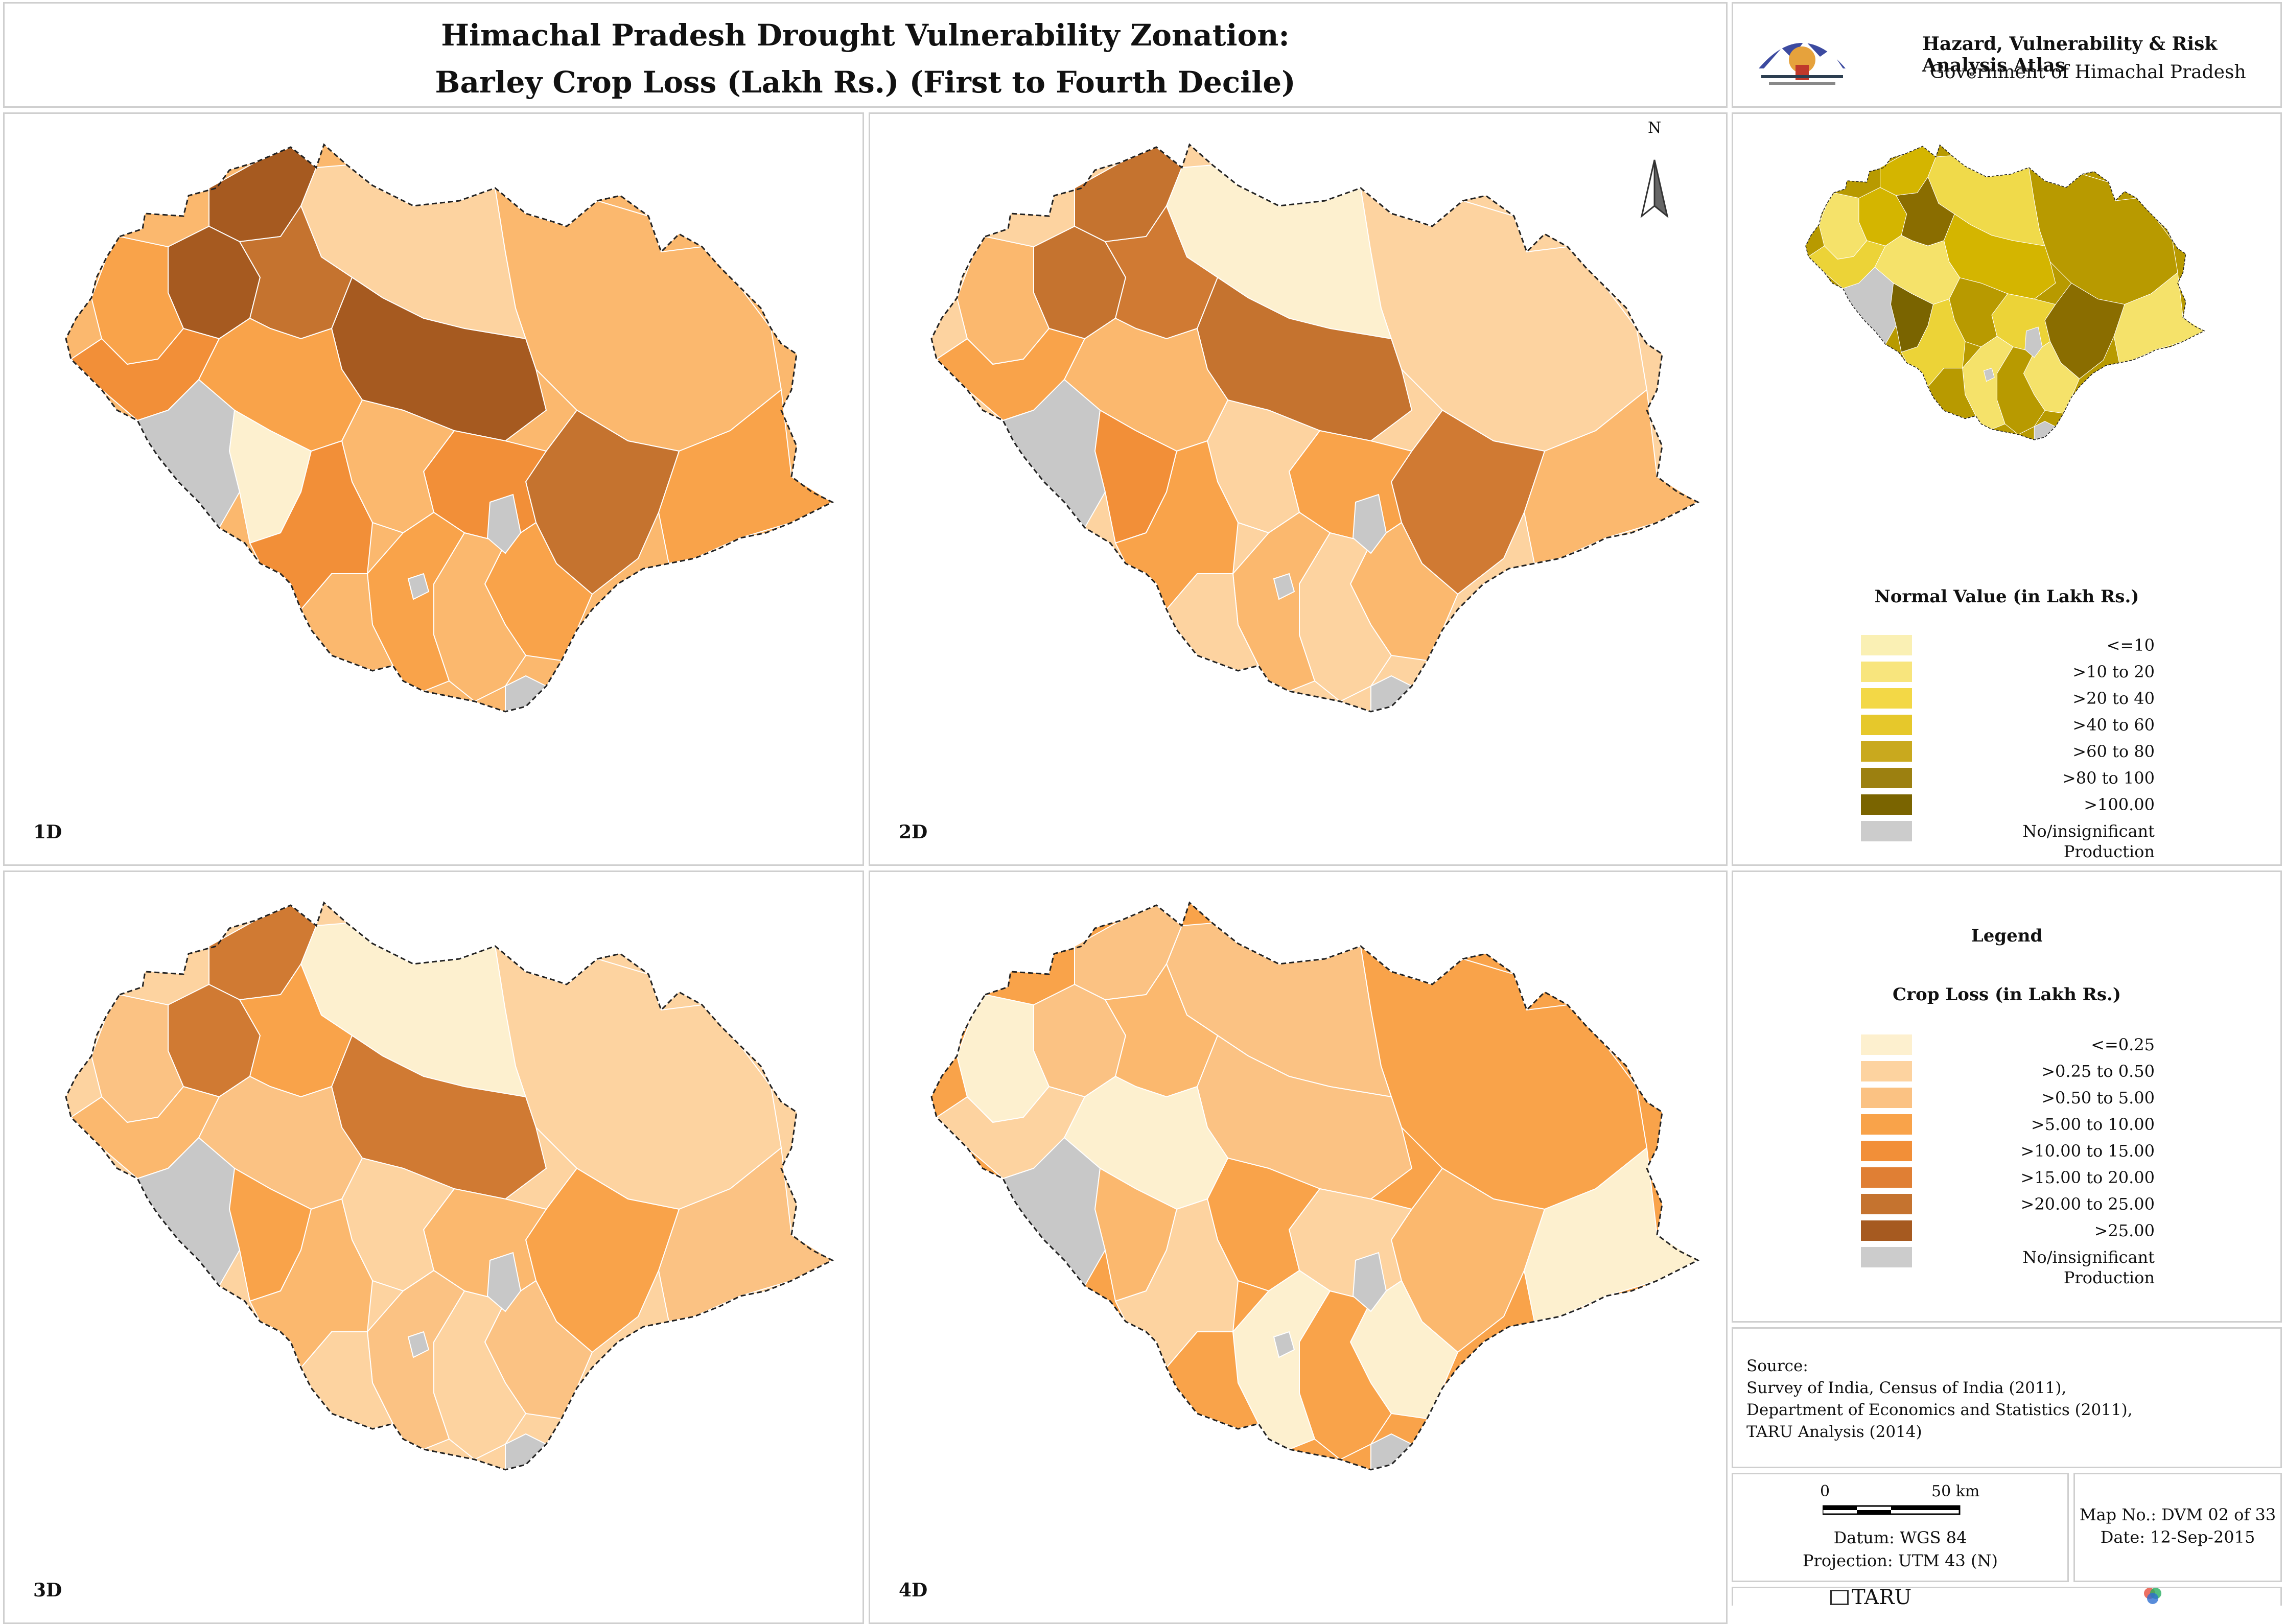 Image resolution: width=2285 pixels, height=1624 pixels. Describe the element at coordinates (1900, 1560) in the screenshot. I see `projection-label: Projection: UTM 43 (N)` at that location.